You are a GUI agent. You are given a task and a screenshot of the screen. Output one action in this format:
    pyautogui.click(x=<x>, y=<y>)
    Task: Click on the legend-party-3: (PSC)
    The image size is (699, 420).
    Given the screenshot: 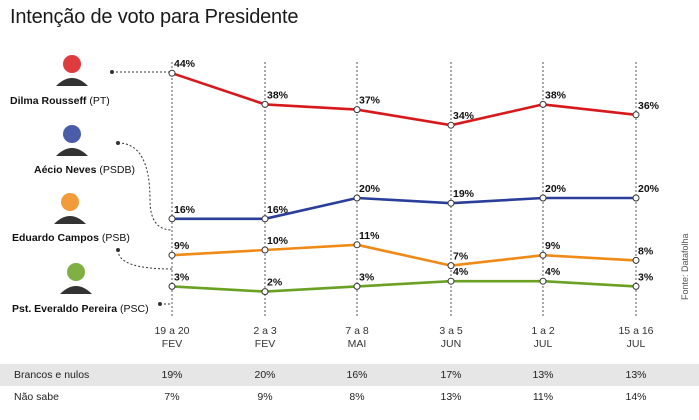 What is the action you would take?
    pyautogui.click(x=134, y=309)
    